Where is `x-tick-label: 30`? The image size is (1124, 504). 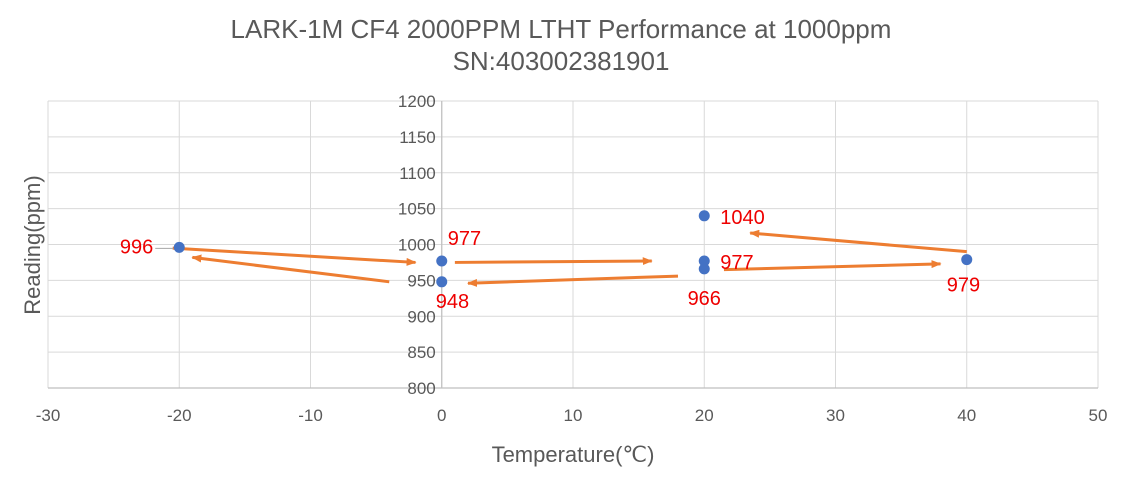 x-tick-label: 30 is located at coordinates (835, 415).